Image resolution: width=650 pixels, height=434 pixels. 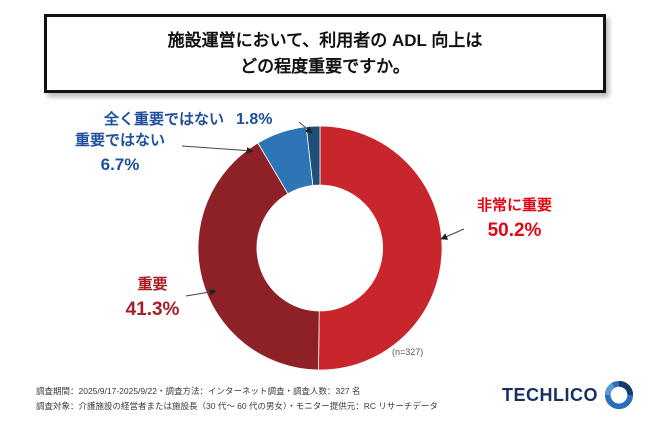 I want to click on callout-not-at-all-important: 全く重要ではない 1.8%, so click(x=188, y=118).